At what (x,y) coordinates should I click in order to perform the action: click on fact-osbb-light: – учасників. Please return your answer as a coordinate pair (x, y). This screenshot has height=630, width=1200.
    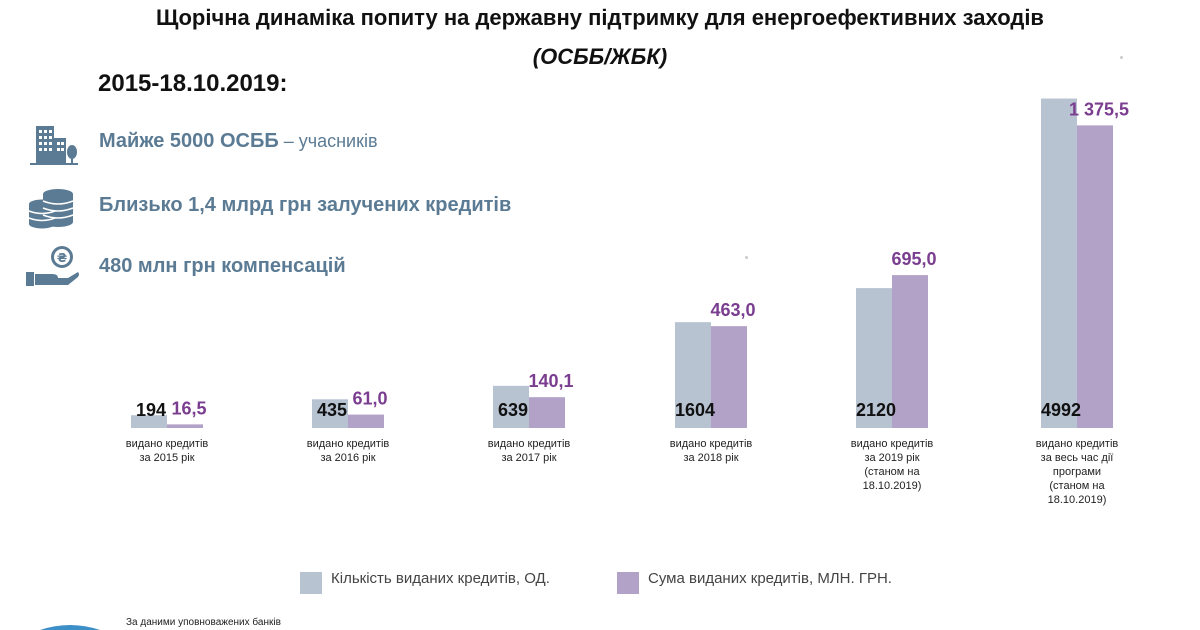
    Looking at the image, I should click on (328, 141).